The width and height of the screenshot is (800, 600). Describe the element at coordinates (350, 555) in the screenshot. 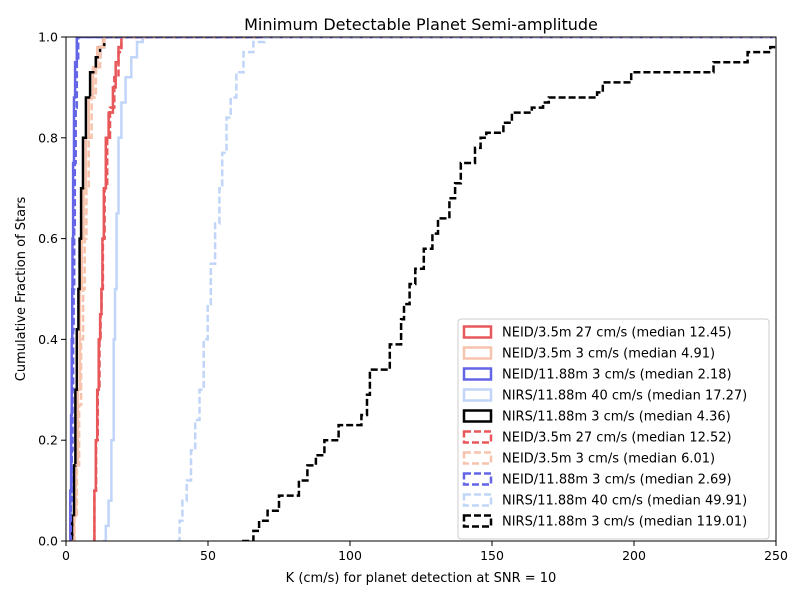

I see `x-tick-label: 100` at that location.